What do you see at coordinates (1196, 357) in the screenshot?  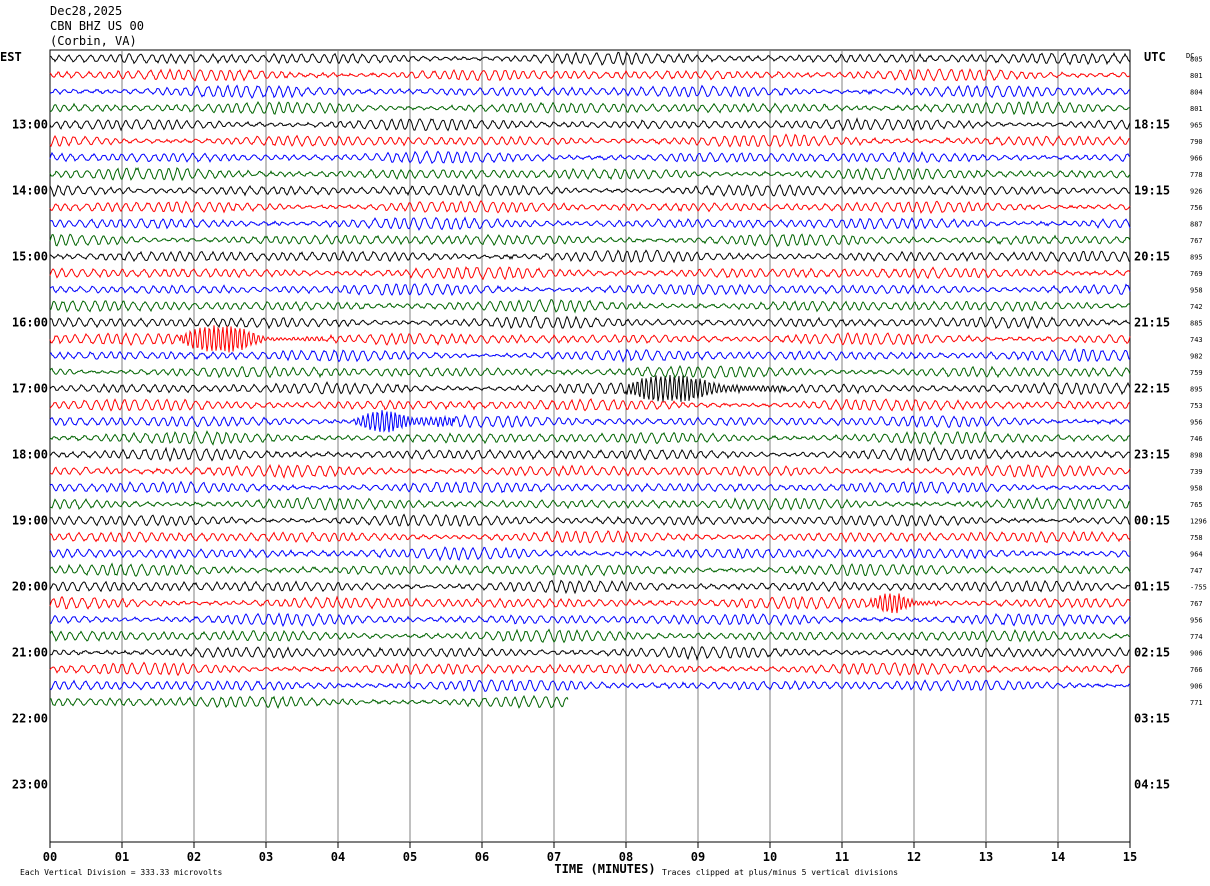 I see `row-dc-value: 982` at bounding box center [1196, 357].